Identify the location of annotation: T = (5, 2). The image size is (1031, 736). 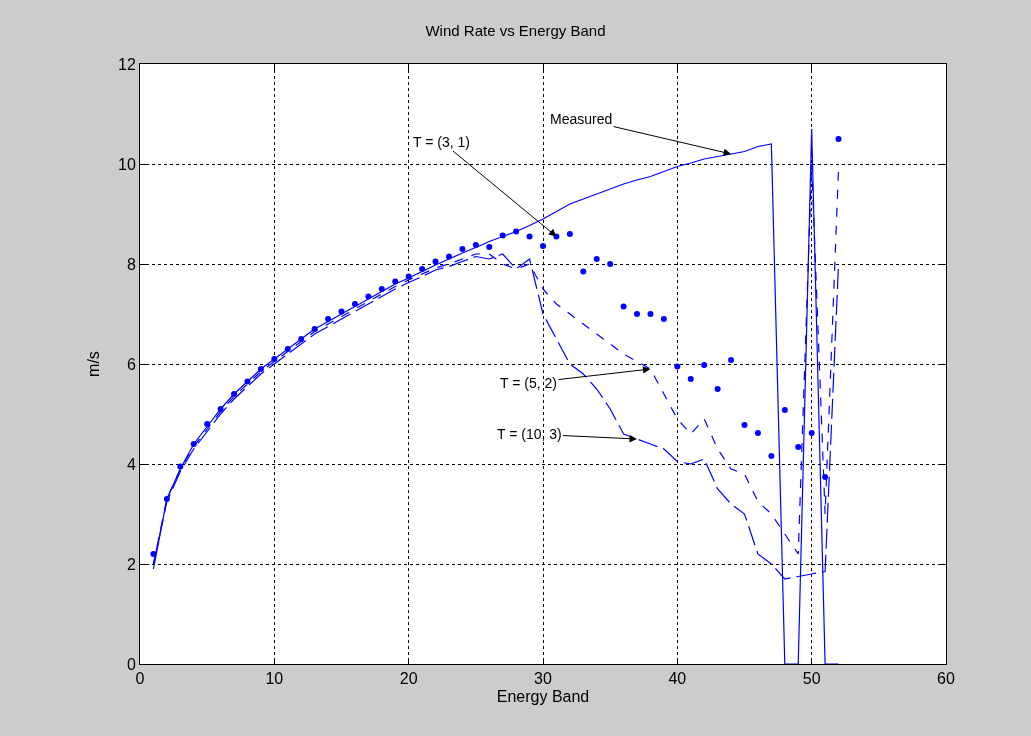
(528, 383).